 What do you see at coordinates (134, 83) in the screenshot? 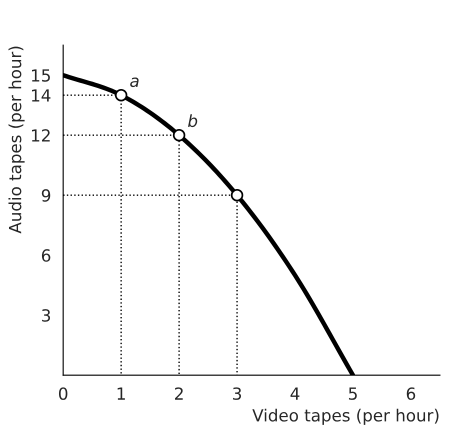
I see `annotation: a` at bounding box center [134, 83].